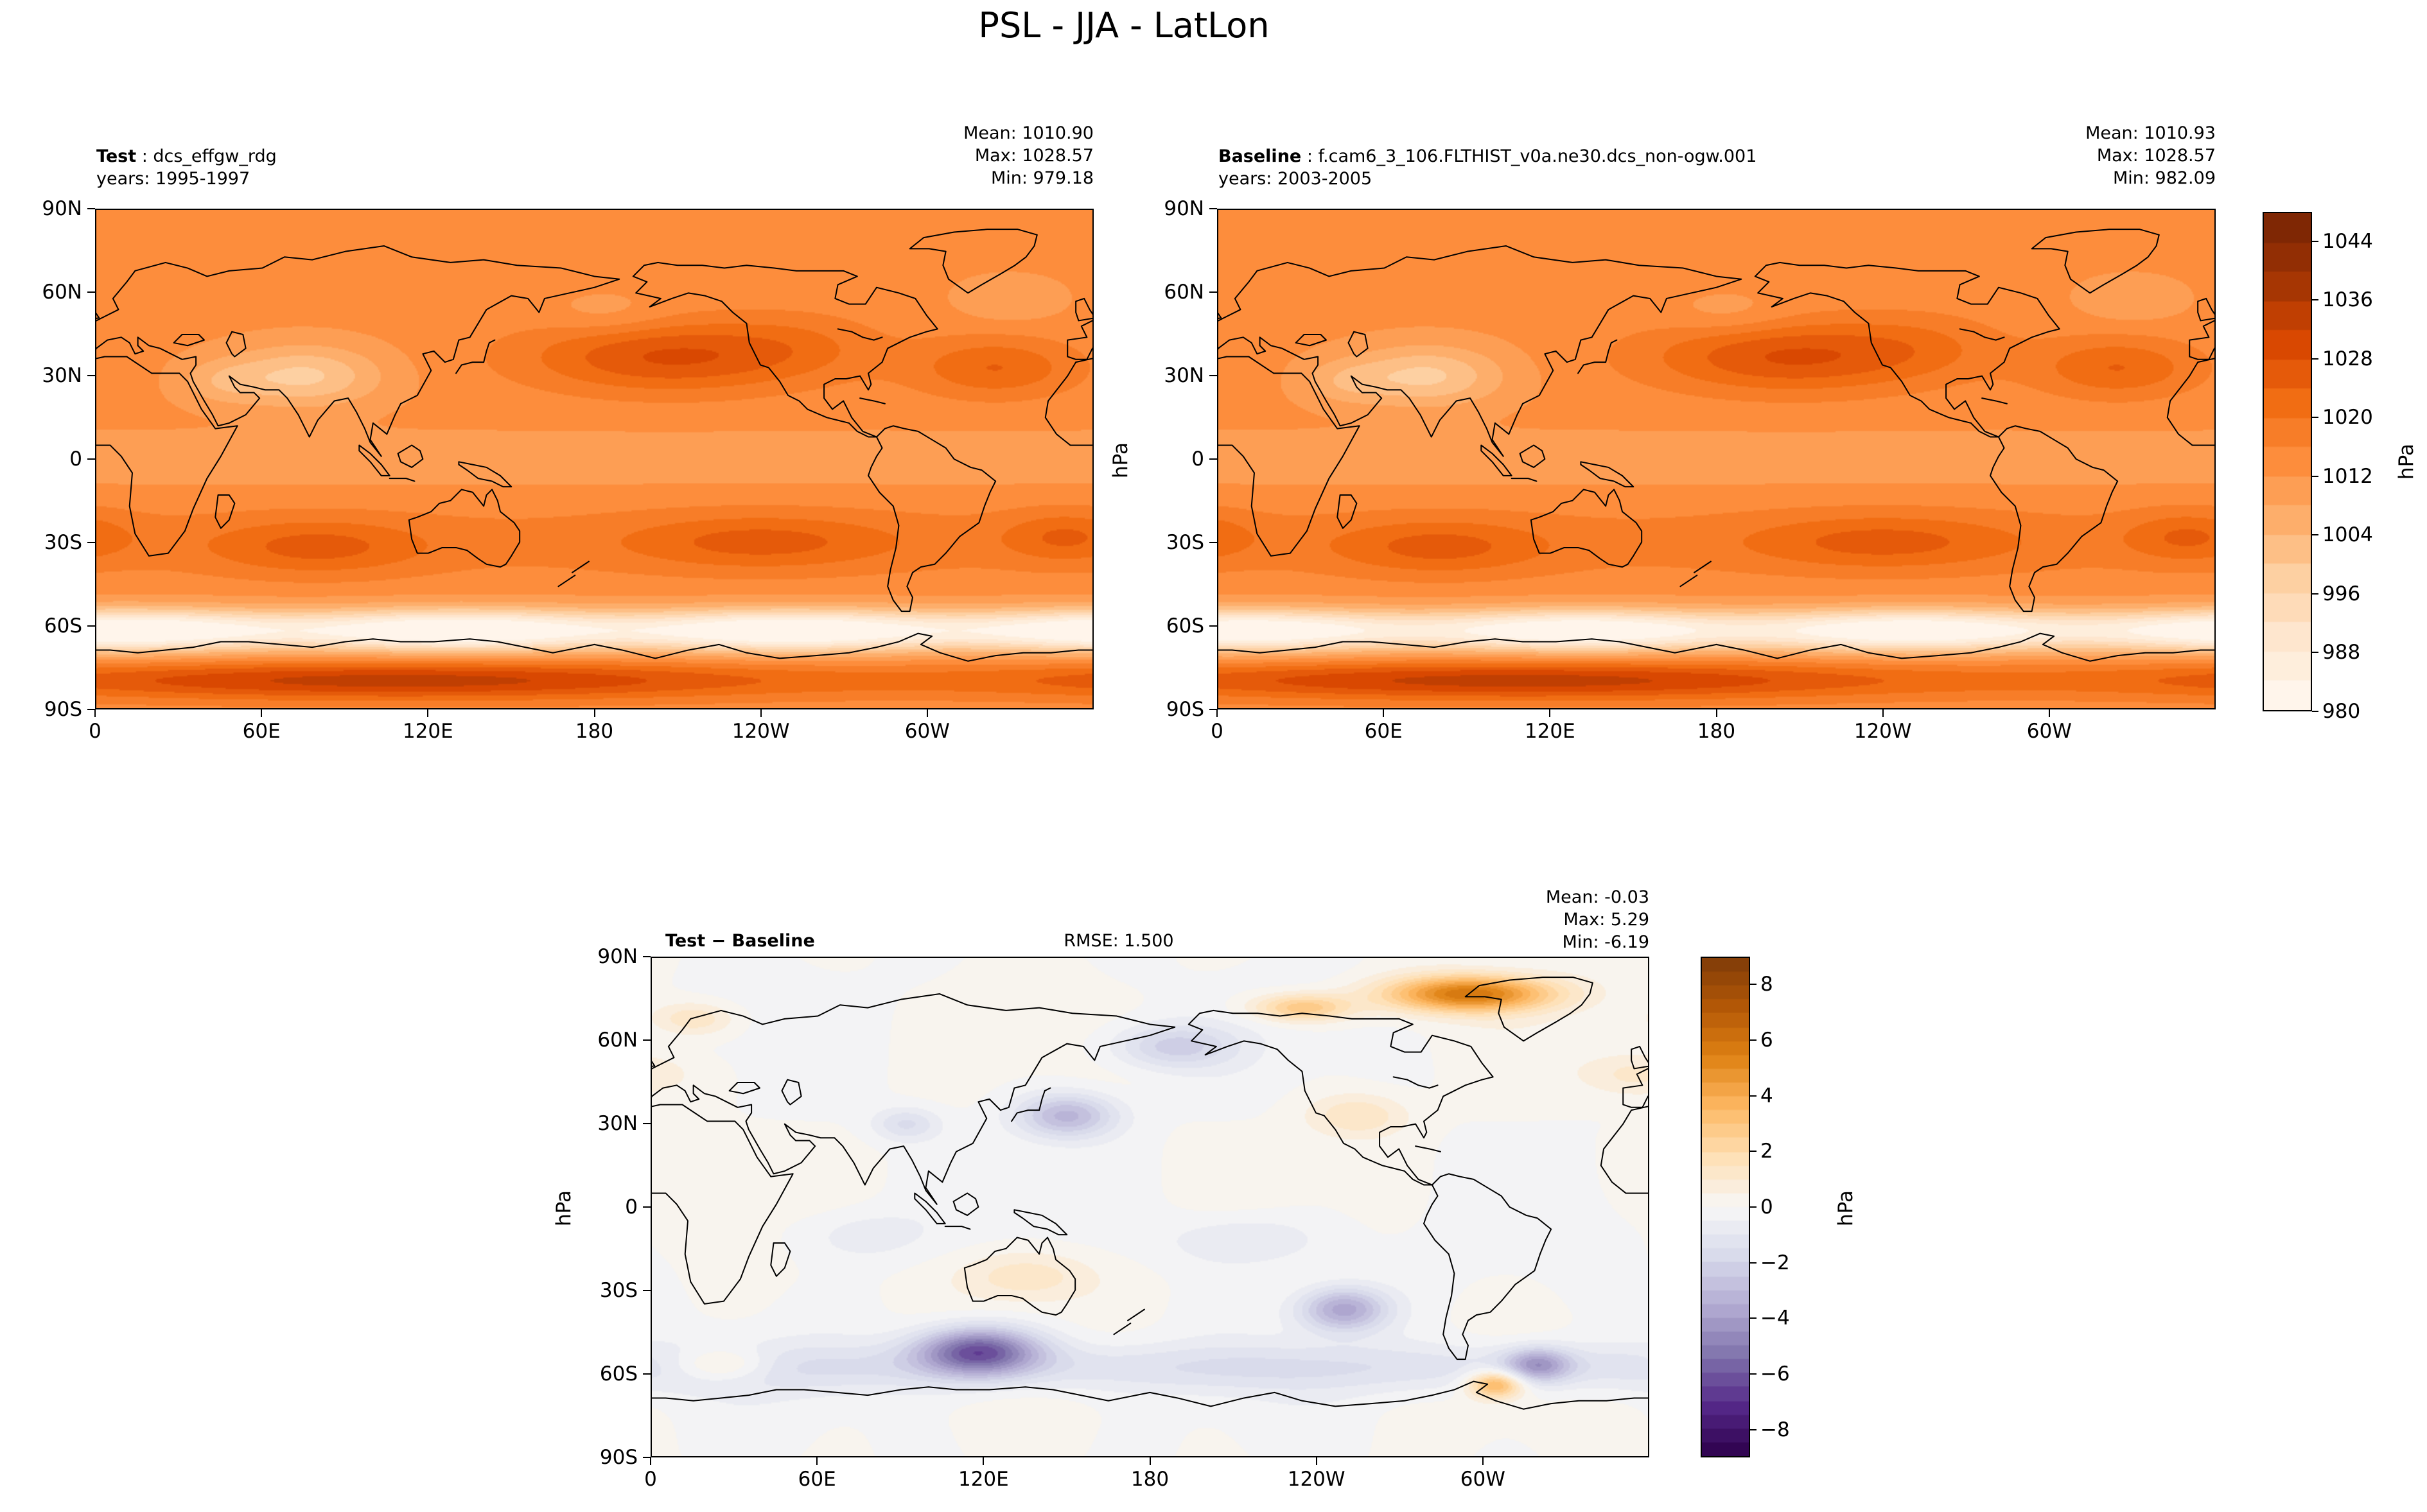  I want to click on absolute-colorbar, so click(2287, 461).